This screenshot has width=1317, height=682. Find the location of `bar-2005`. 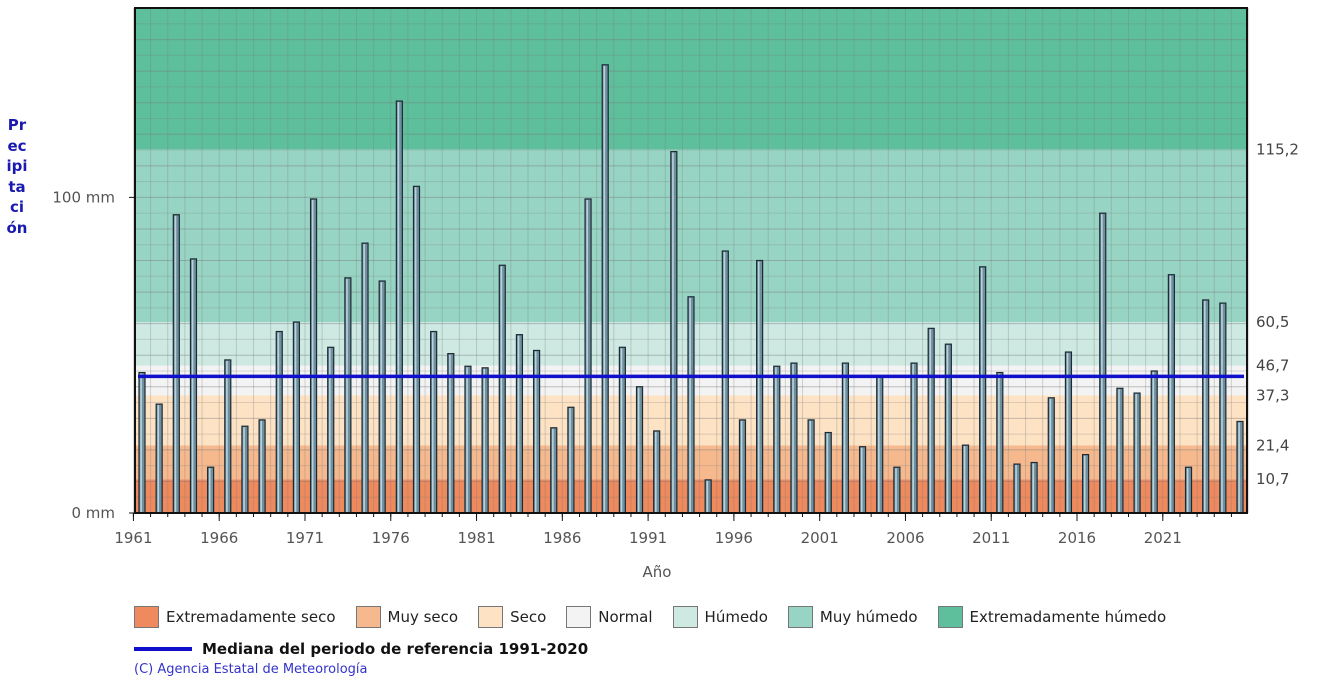

bar-2005 is located at coordinates (897, 490).